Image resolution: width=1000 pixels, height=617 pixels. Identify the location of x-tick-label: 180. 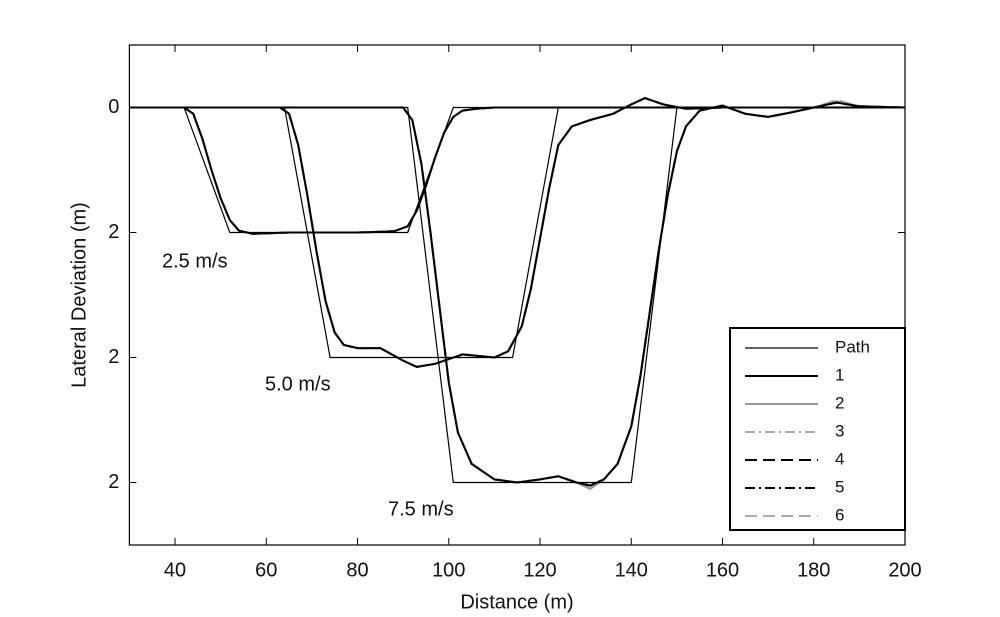
(813, 570).